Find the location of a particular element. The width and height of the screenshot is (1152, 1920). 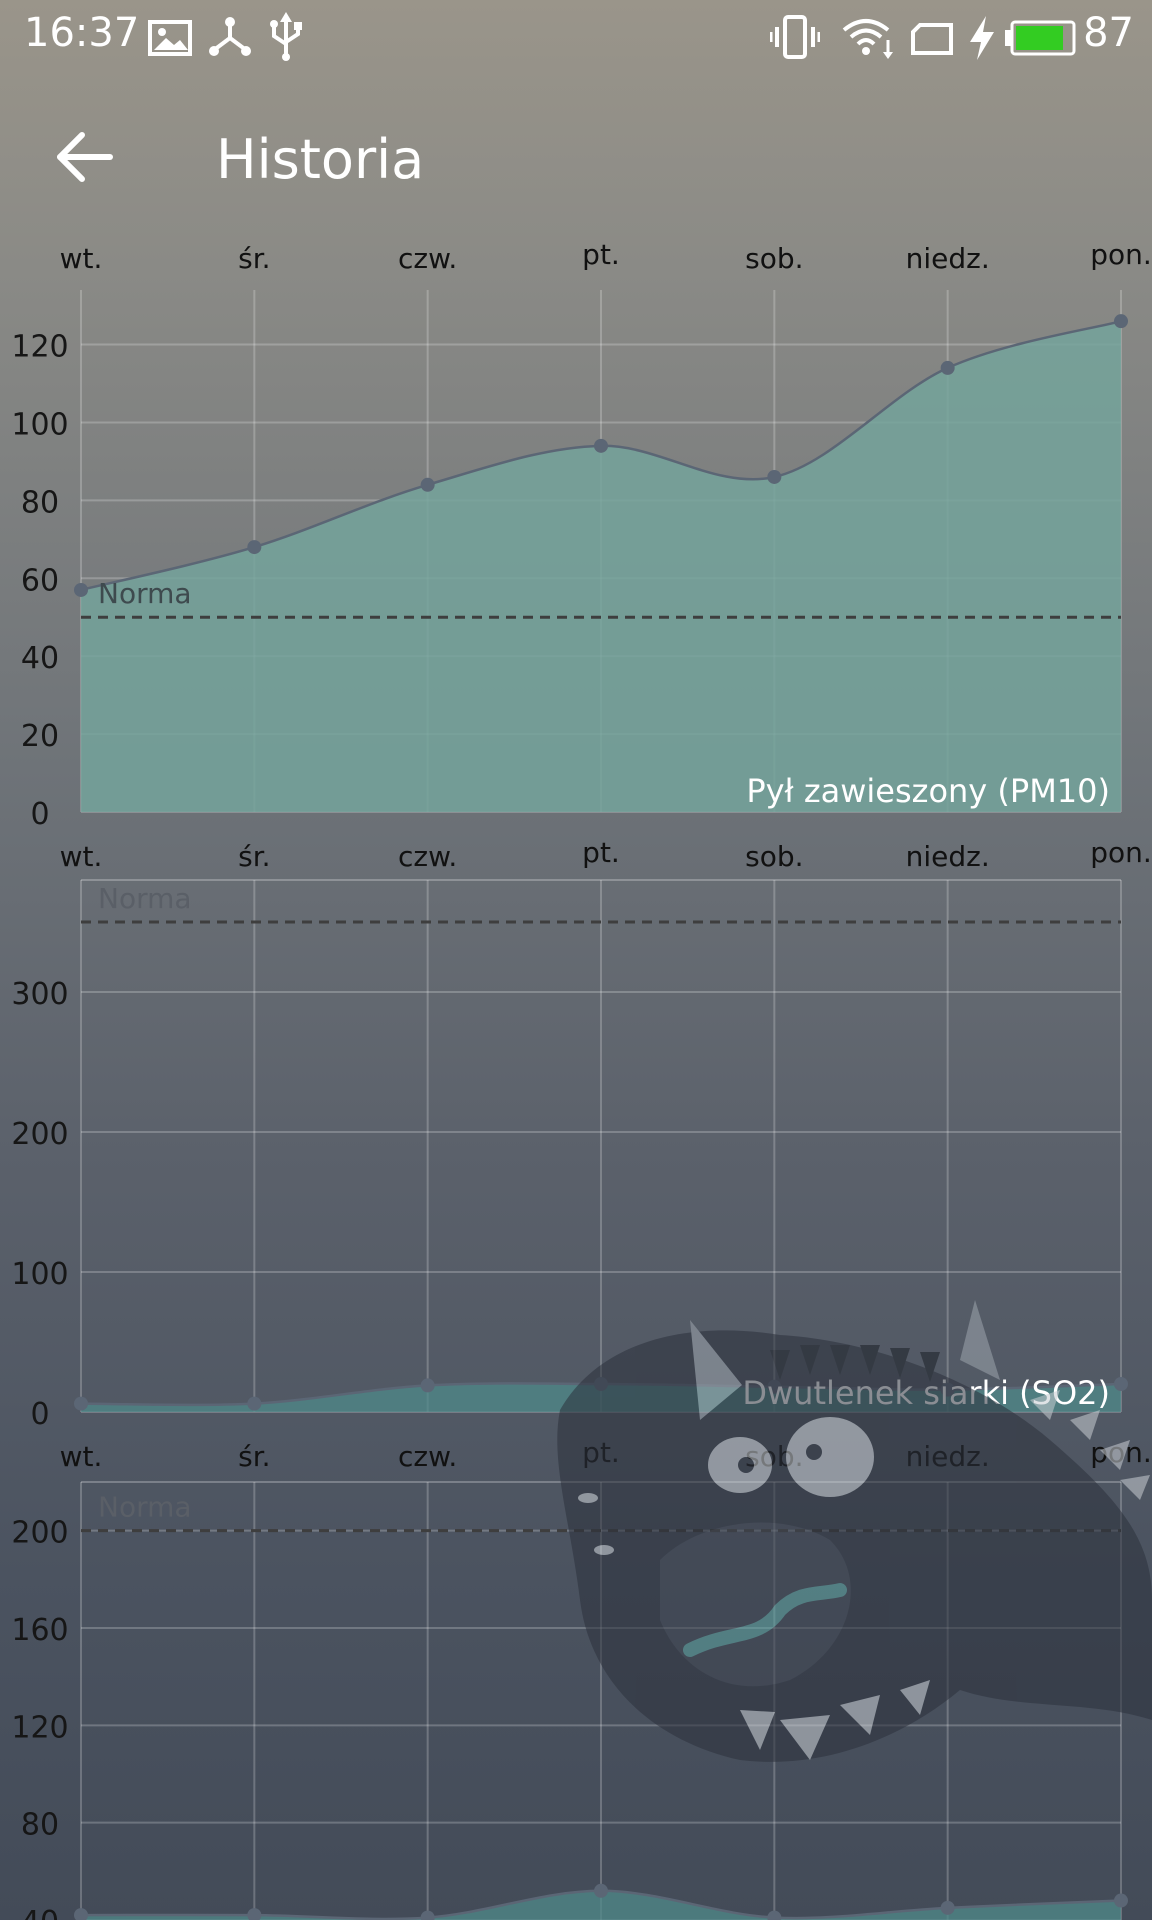

wifi-icon is located at coordinates (867, 39).